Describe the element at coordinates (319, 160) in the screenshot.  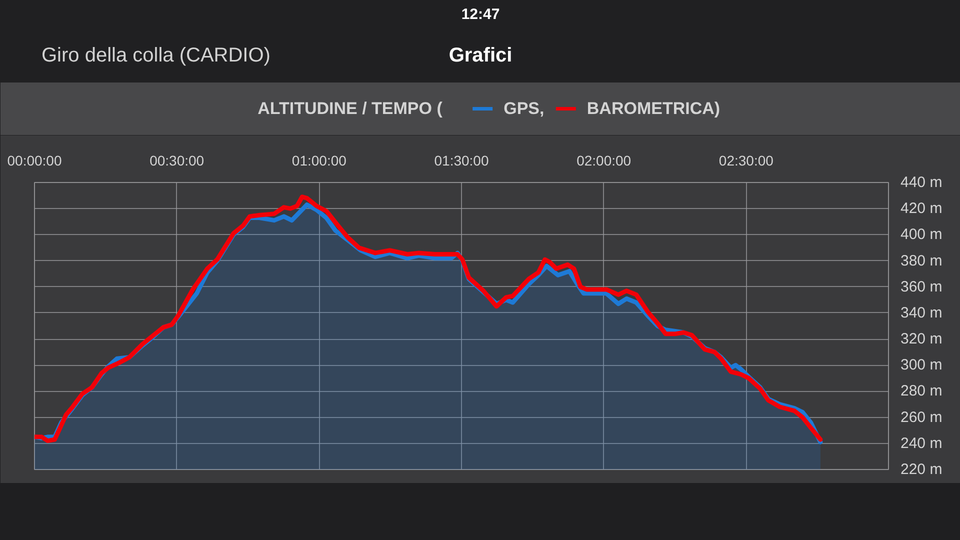
I see `x-tick-label: 01:00:00` at that location.